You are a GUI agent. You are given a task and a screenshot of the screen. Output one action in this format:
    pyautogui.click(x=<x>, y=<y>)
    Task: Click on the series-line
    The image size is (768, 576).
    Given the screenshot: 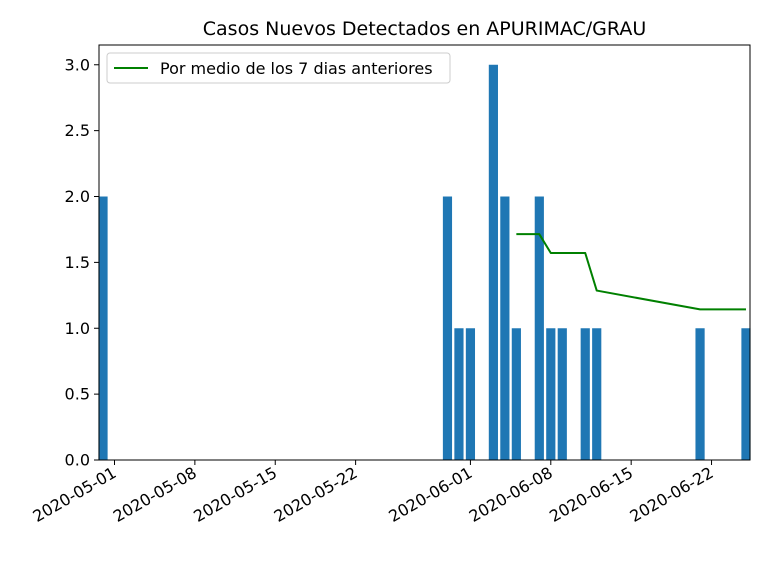 What is the action you would take?
    pyautogui.click(x=631, y=272)
    